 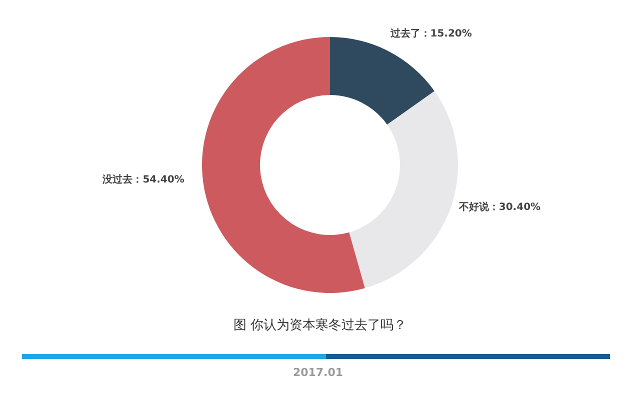 I want to click on text: 图 你认为资本寒冬过去了吗？, so click(x=320, y=325).